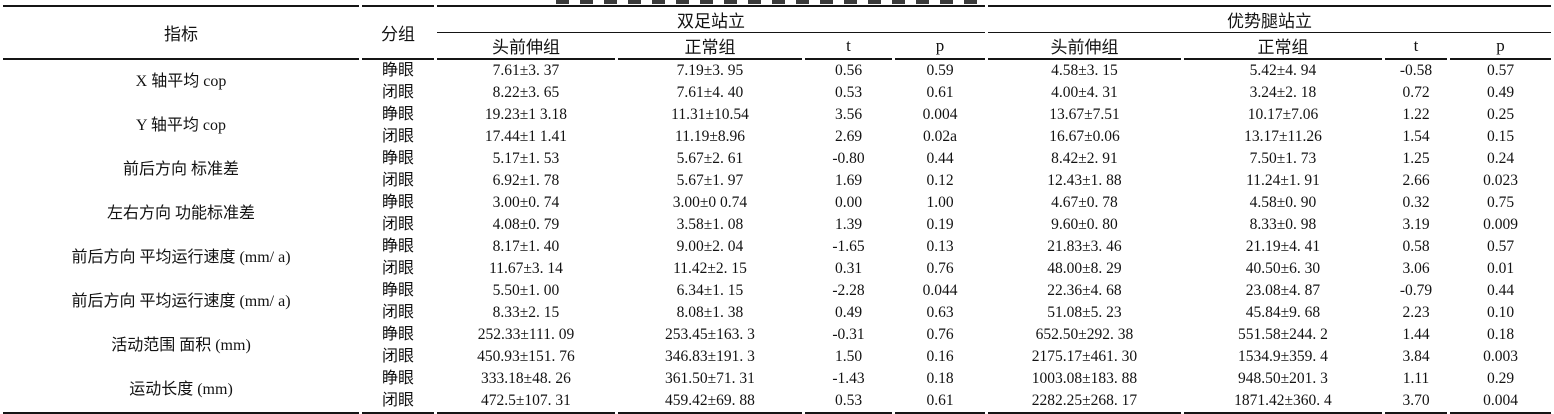 The image size is (1554, 414). Describe the element at coordinates (1416, 290) in the screenshot. I see `data-cell: -0.79` at that location.